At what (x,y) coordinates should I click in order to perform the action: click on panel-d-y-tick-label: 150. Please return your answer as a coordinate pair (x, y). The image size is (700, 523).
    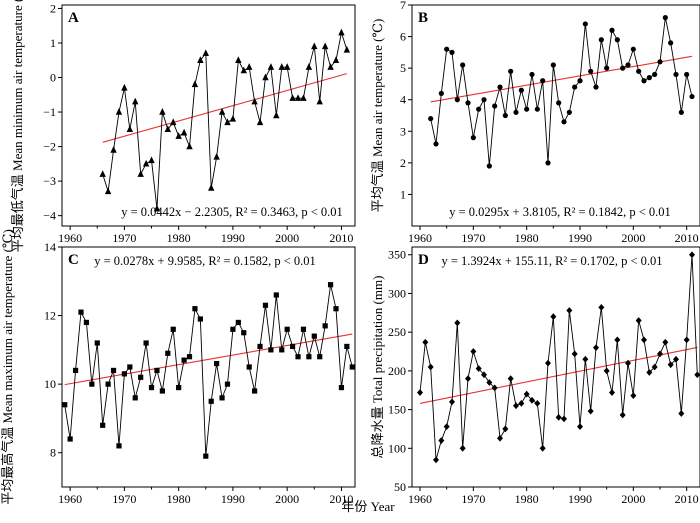
    Looking at the image, I should click on (397, 410).